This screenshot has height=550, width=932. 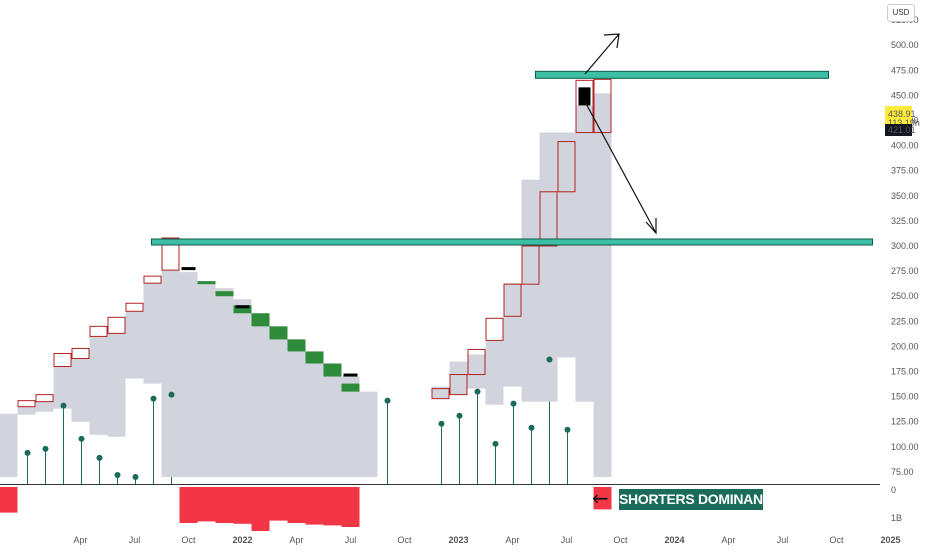 What do you see at coordinates (682, 74) in the screenshot?
I see `zone` at bounding box center [682, 74].